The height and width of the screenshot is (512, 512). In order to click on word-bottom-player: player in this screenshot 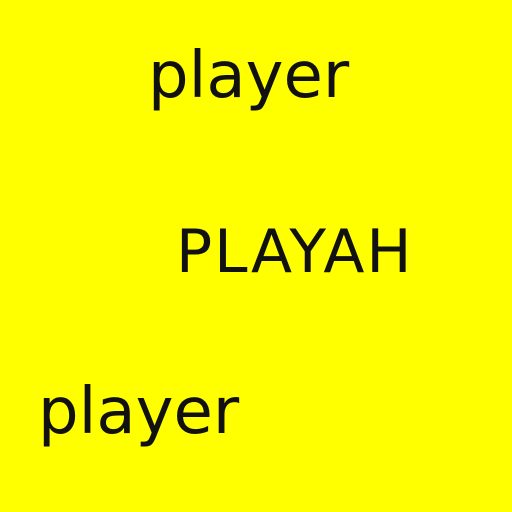, I will do `click(139, 412)`.